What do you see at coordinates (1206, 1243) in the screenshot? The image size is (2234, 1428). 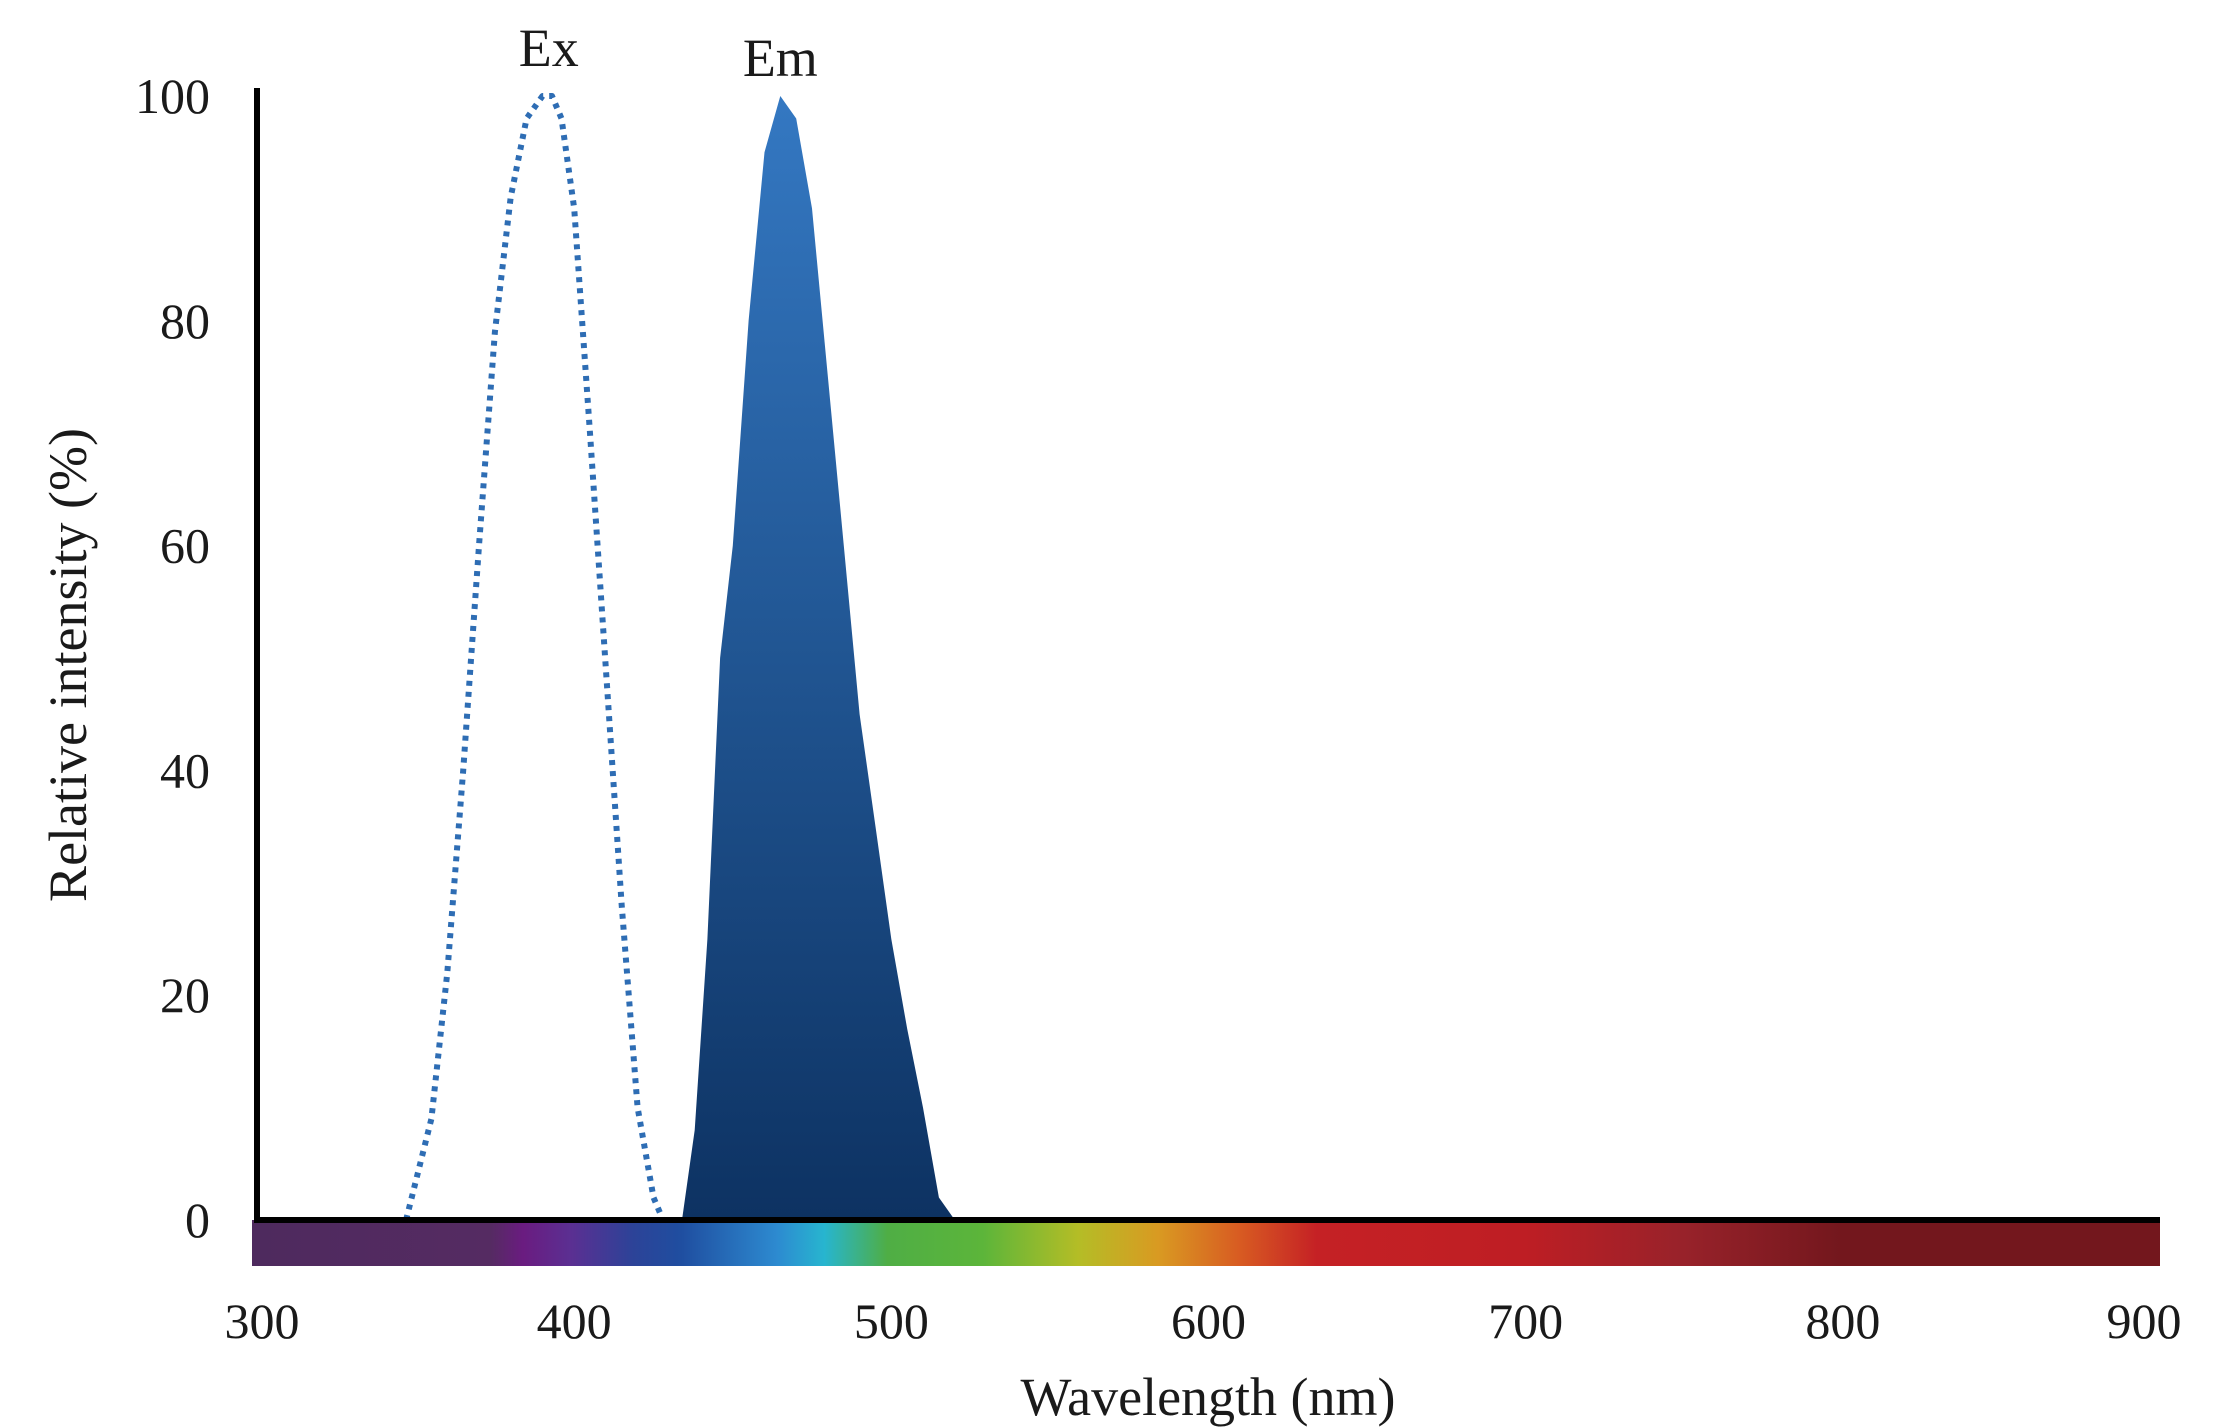 I see `spectrum-color-bar` at bounding box center [1206, 1243].